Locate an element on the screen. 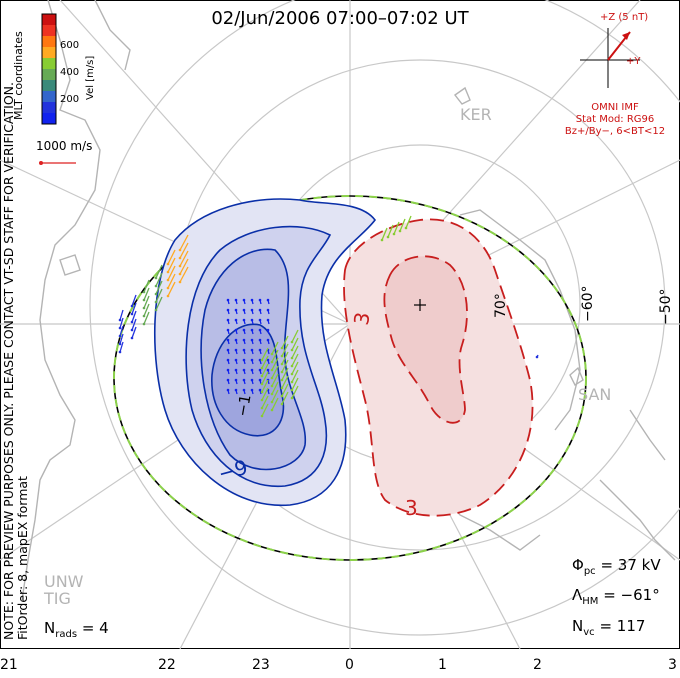 The height and width of the screenshot is (678, 680). reference-vector-label: 1000 m/s is located at coordinates (64, 146).